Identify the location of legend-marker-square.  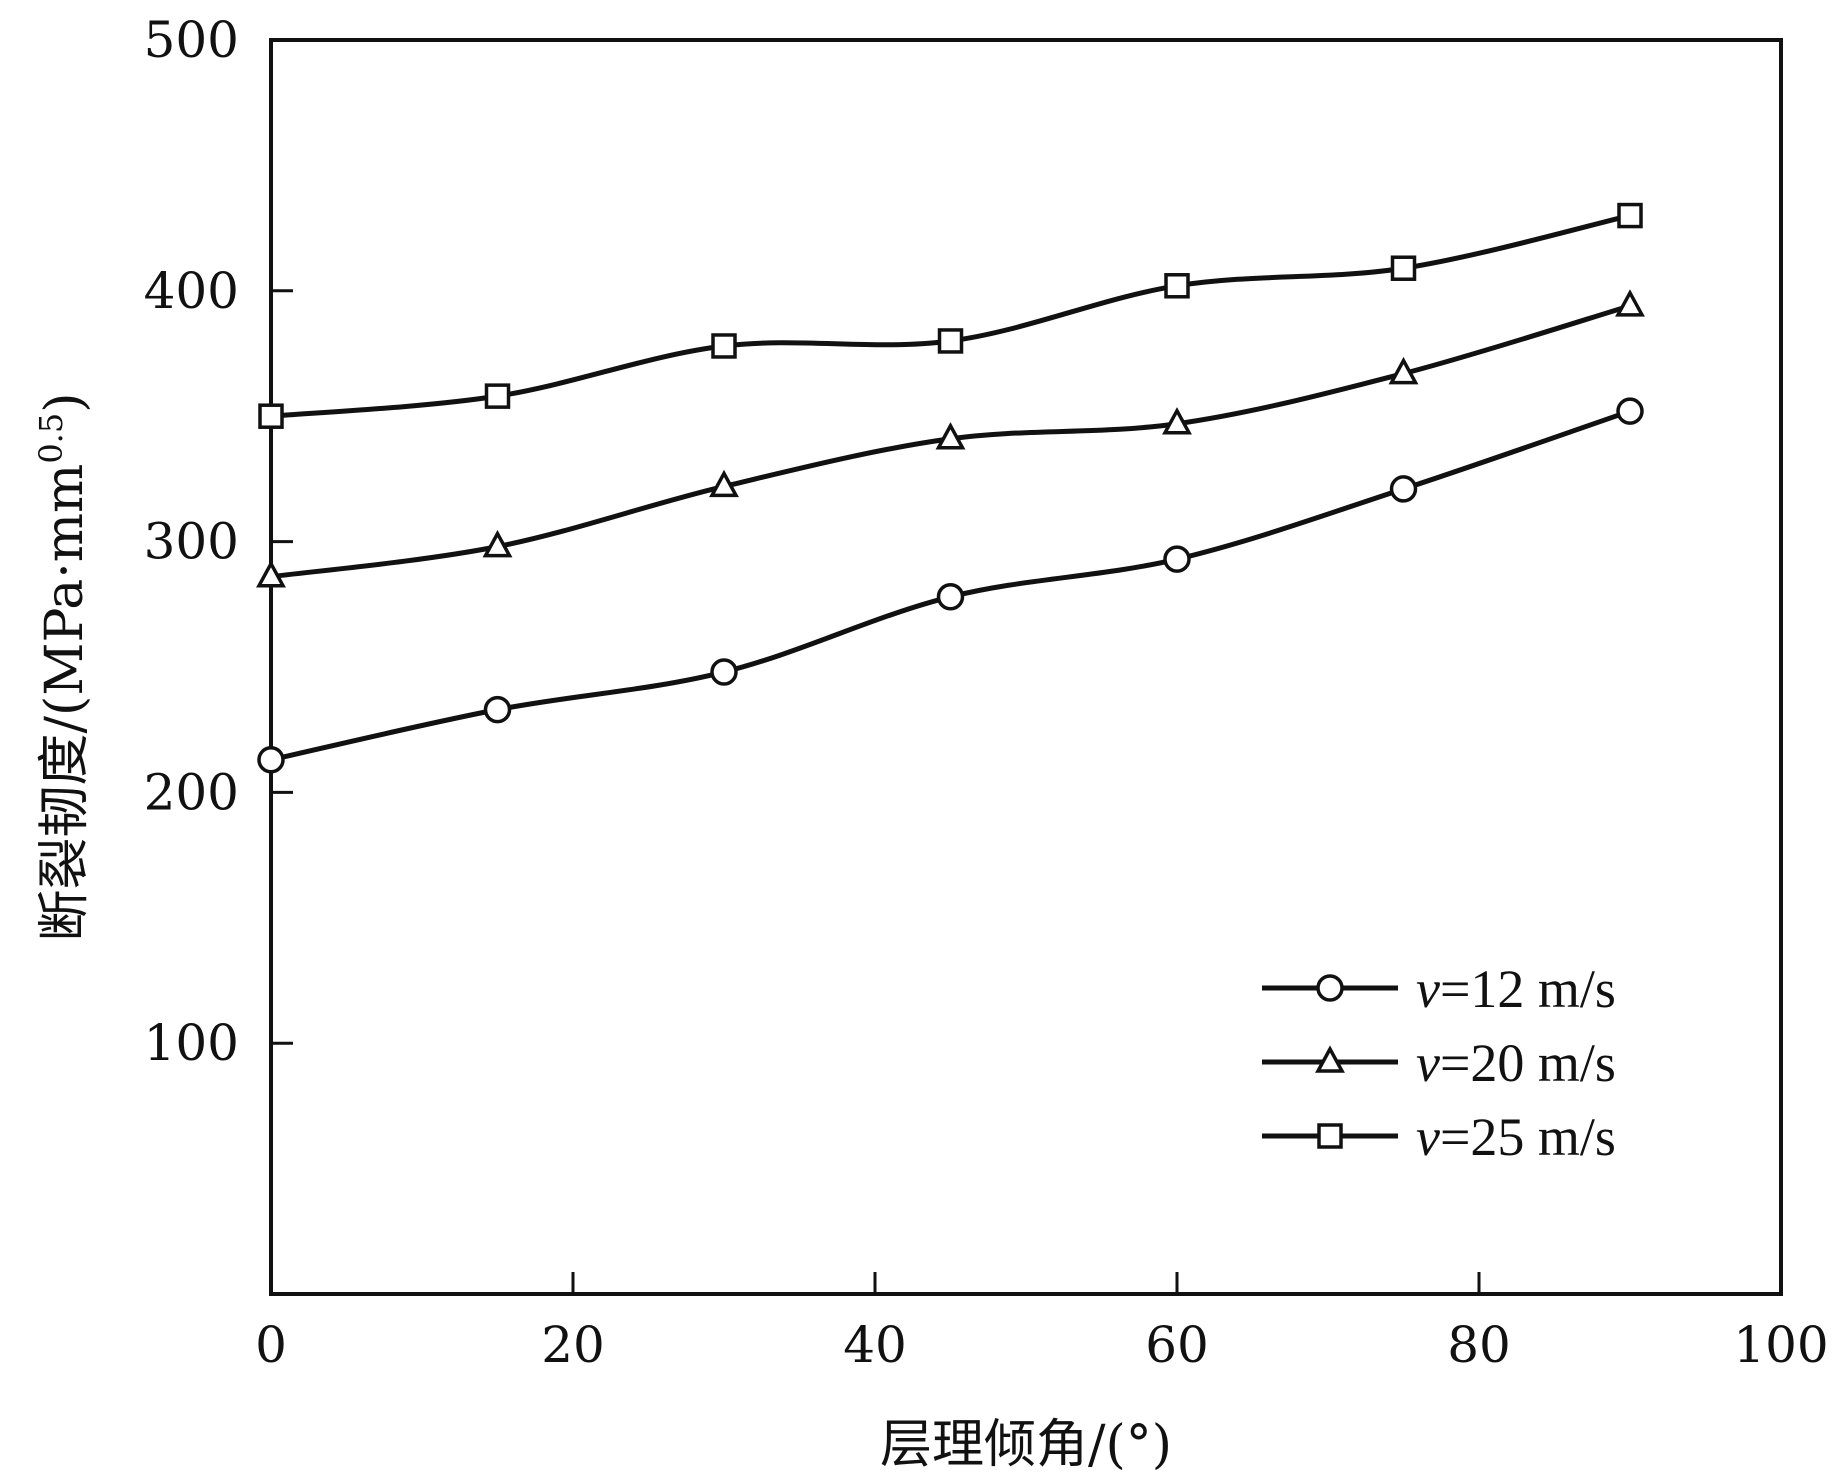
(1330, 1136).